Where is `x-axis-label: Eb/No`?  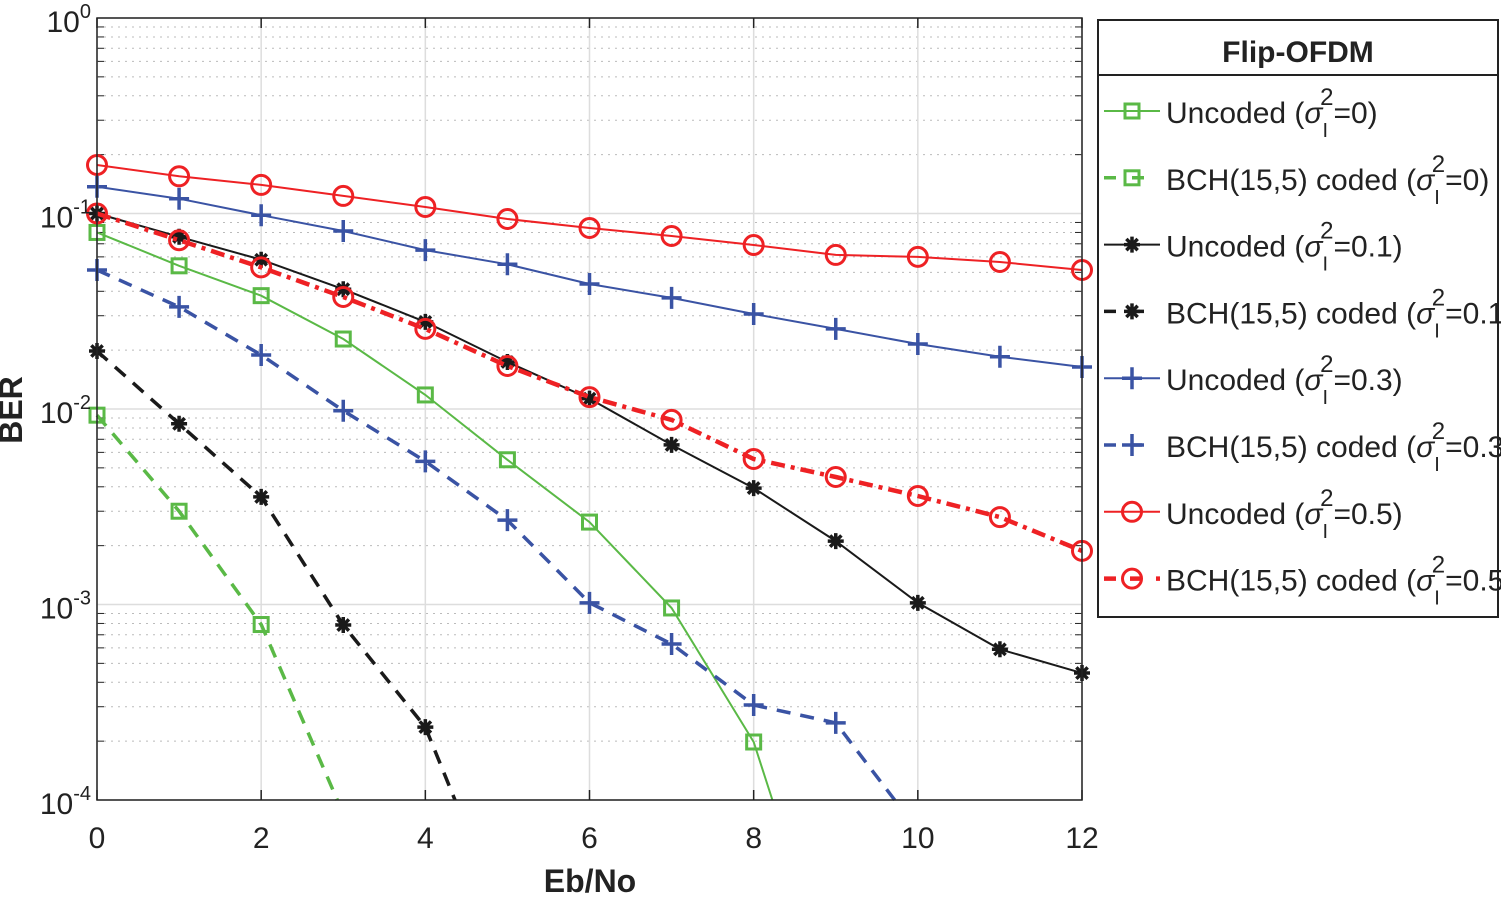 x-axis-label: Eb/No is located at coordinates (590, 881).